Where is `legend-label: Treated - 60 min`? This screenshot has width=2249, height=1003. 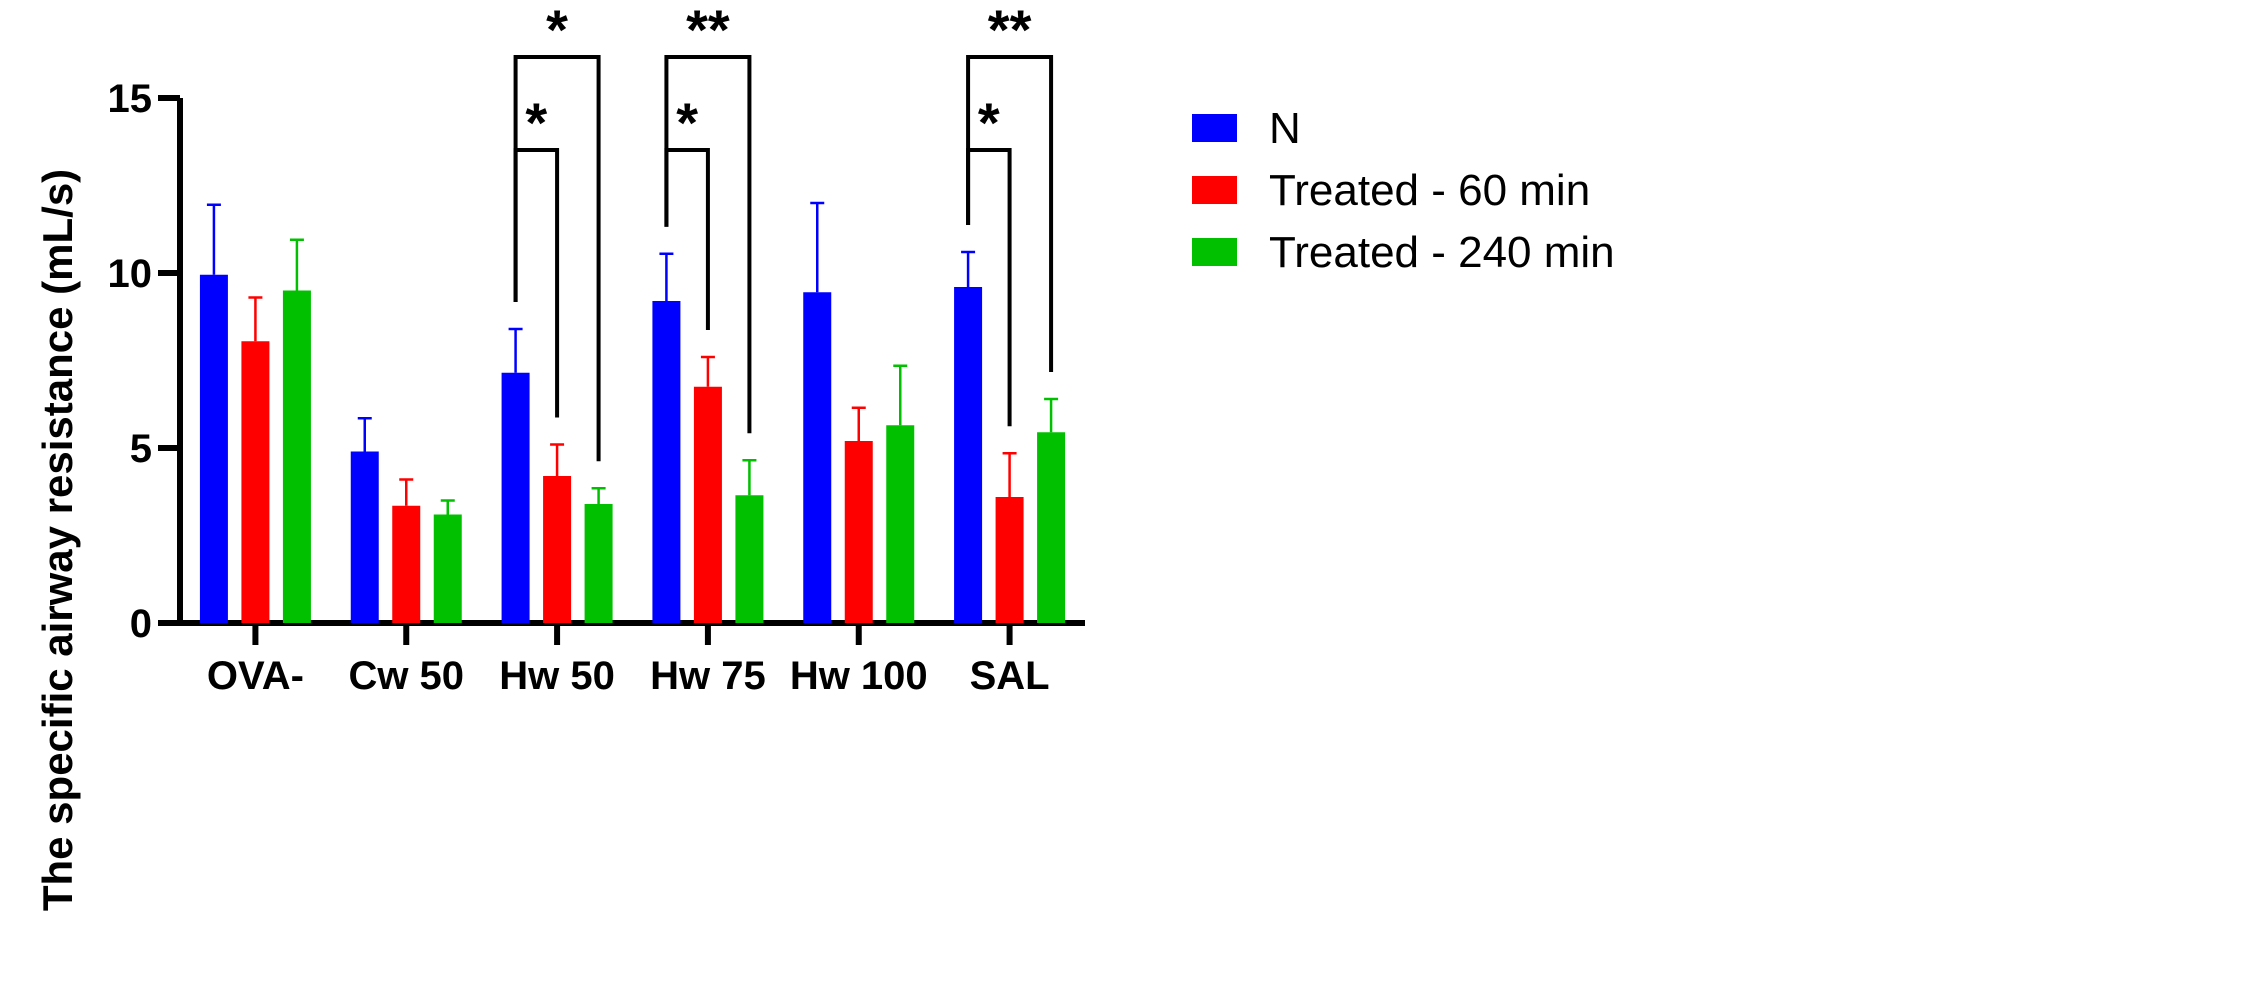 legend-label: Treated - 60 min is located at coordinates (1429, 190).